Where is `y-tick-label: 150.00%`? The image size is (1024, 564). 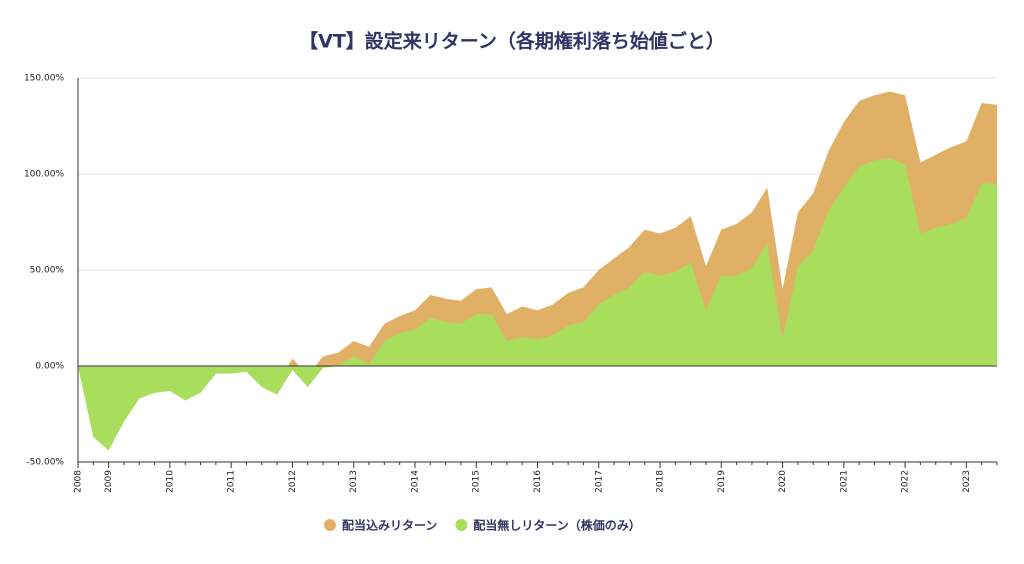
y-tick-label: 150.00% is located at coordinates (44, 79).